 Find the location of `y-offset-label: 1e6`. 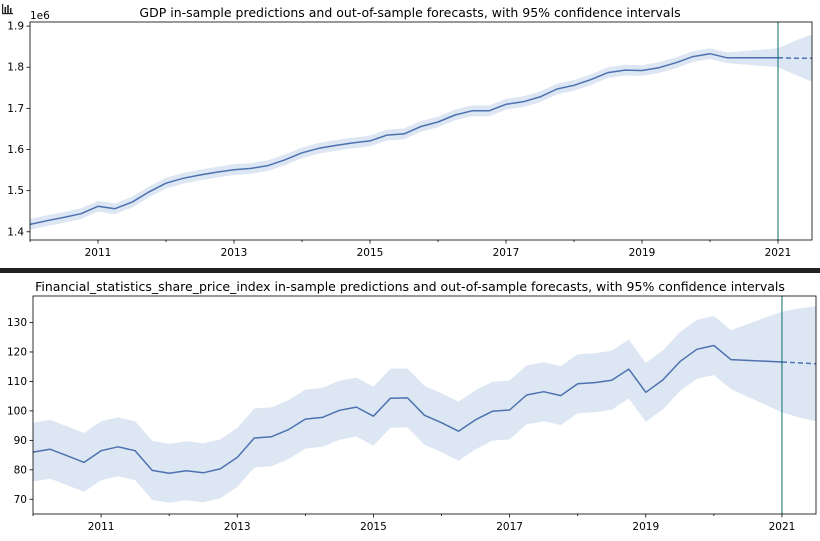

y-offset-label: 1e6 is located at coordinates (40, 16).